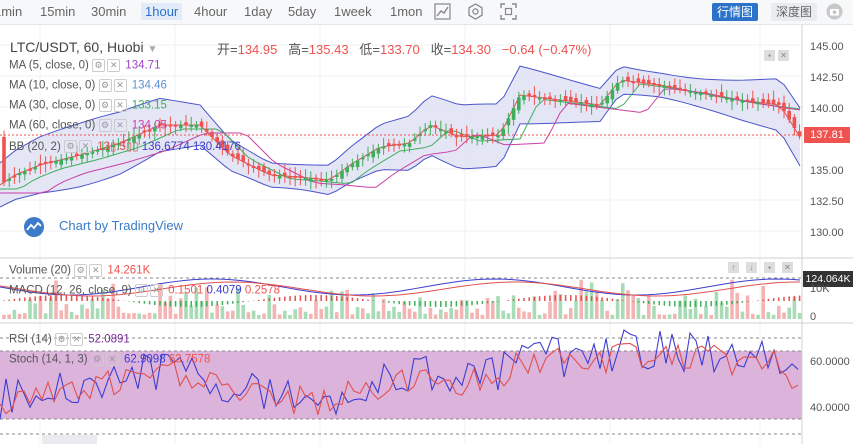  What do you see at coordinates (34, 227) in the screenshot?
I see `tradingview-logo-icon` at bounding box center [34, 227].